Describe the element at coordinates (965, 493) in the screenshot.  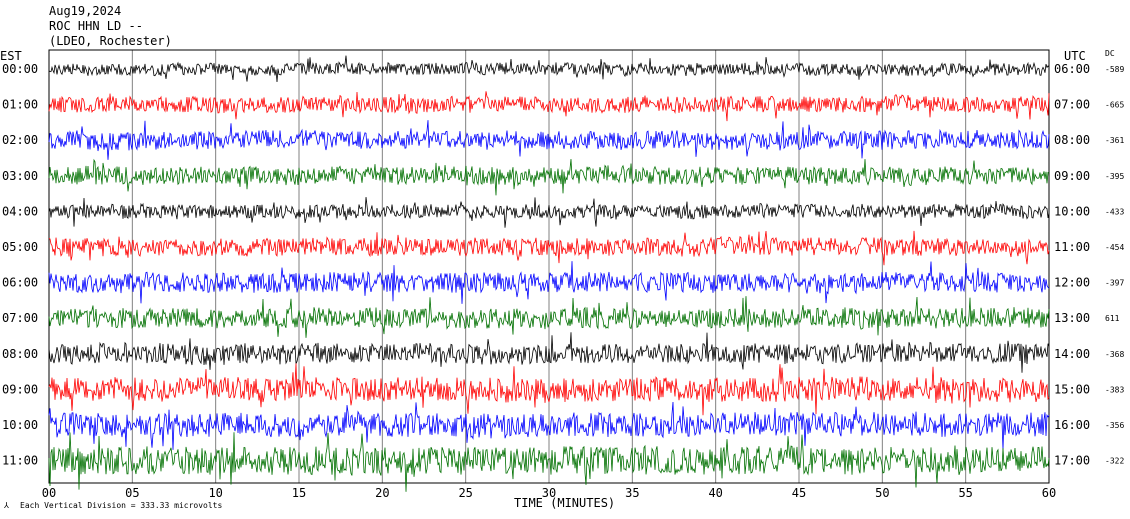
I see `x-tick-label: 55` at that location.